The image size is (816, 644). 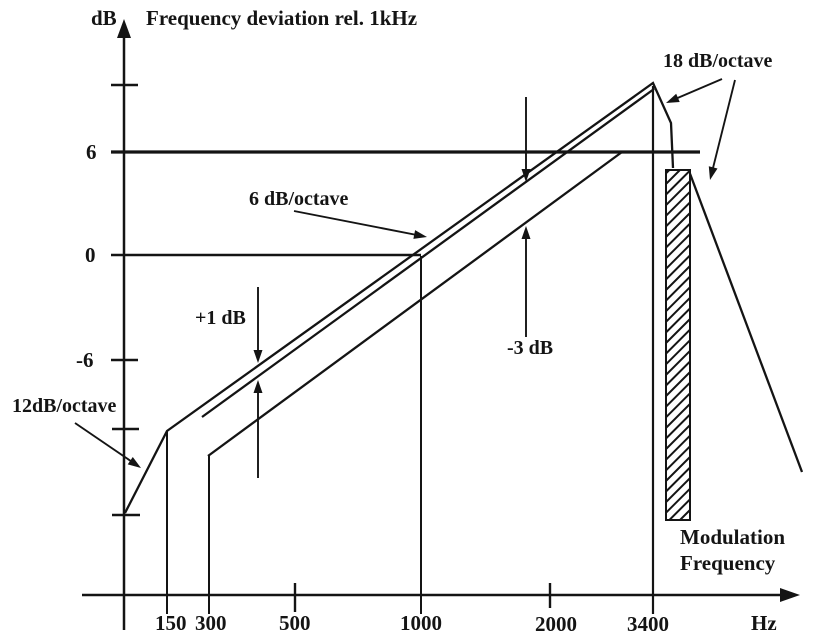 I want to click on measure-minus3-down-head, so click(x=526, y=175).